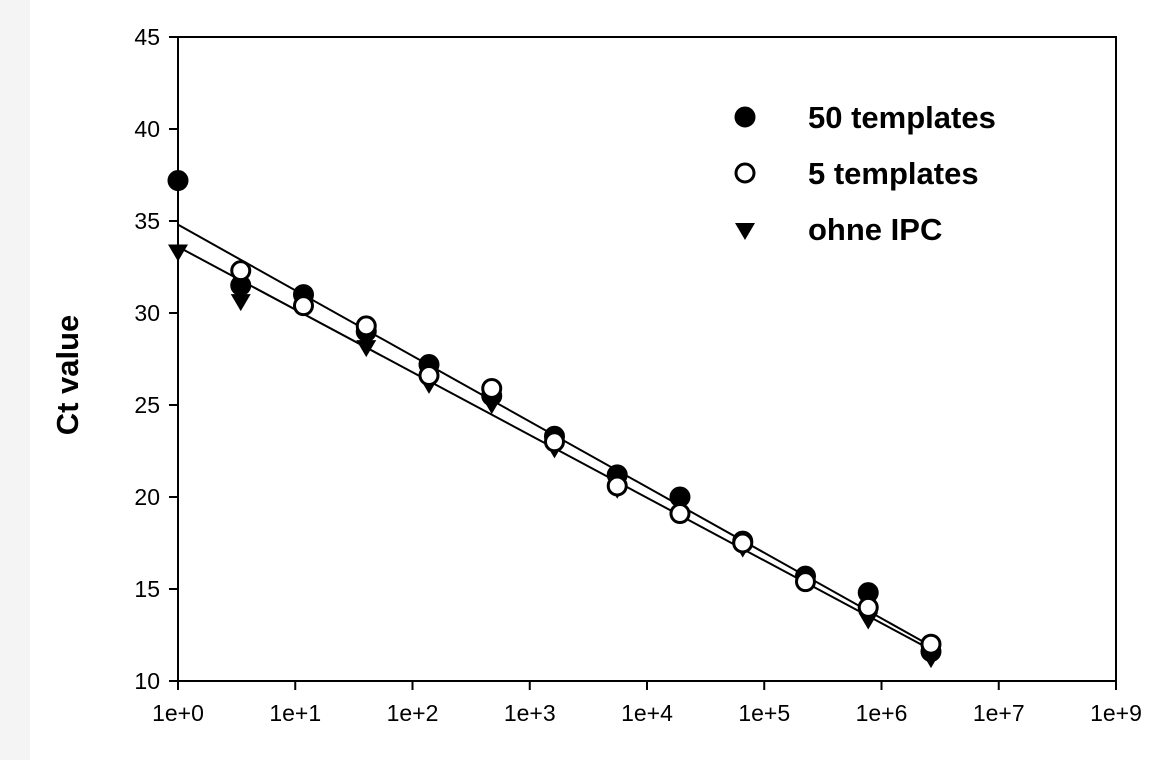 The width and height of the screenshot is (1153, 760). Describe the element at coordinates (147, 681) in the screenshot. I see `y-tick-label: 10` at that location.